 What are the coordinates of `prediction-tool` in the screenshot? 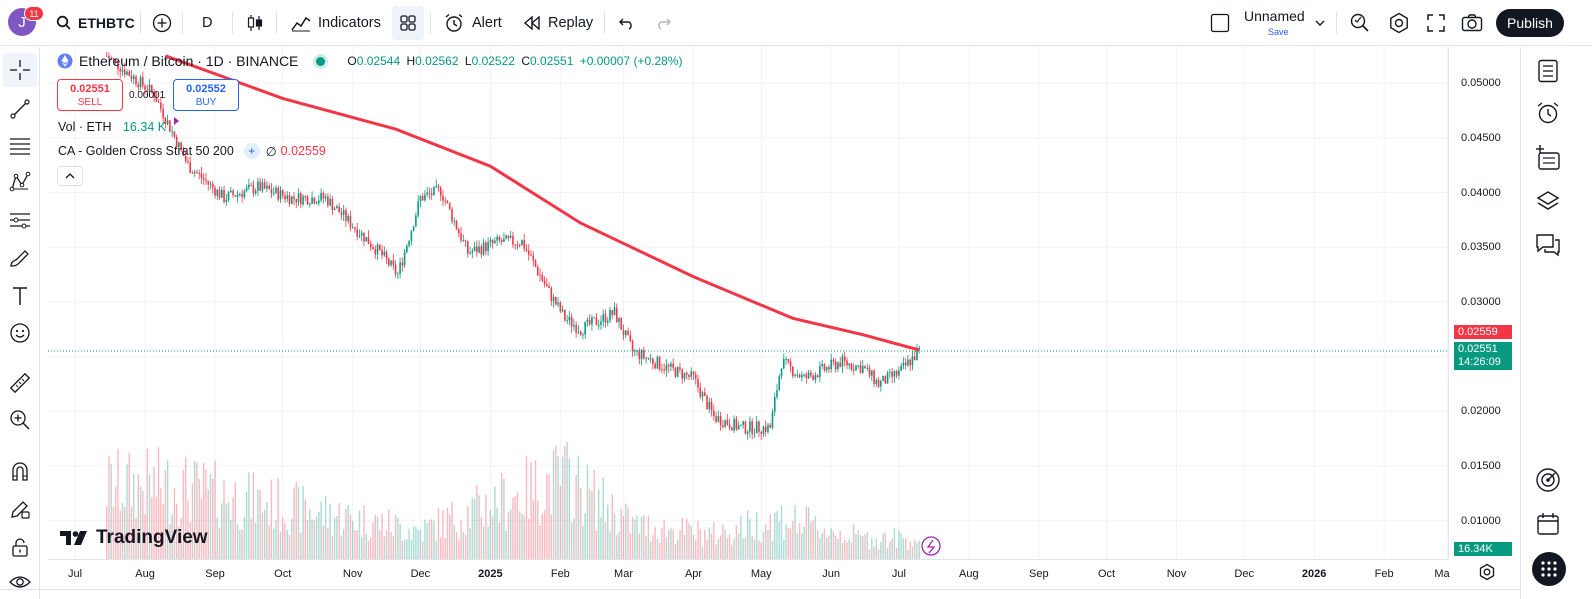 It's located at (20, 220).